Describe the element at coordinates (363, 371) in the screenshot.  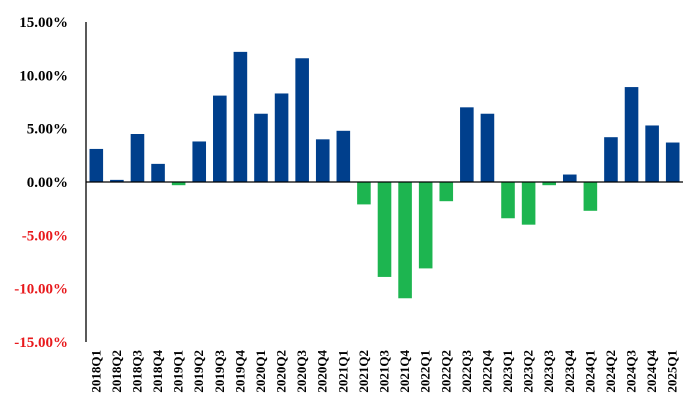
I see `x-tick-label: 2021Q2` at that location.